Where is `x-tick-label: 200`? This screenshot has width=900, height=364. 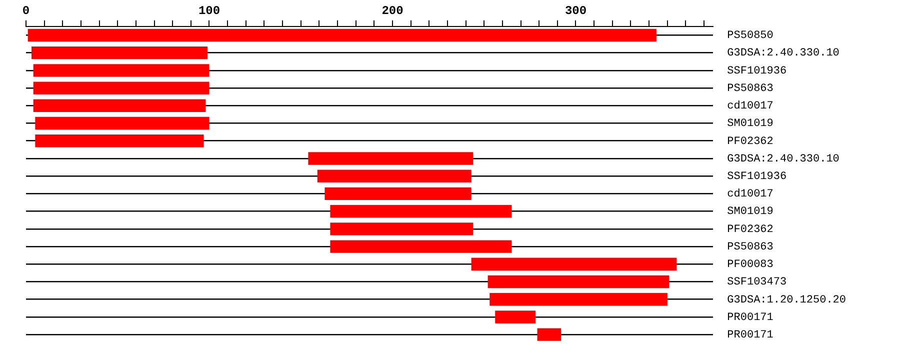 x-tick-label: 200 is located at coordinates (393, 11).